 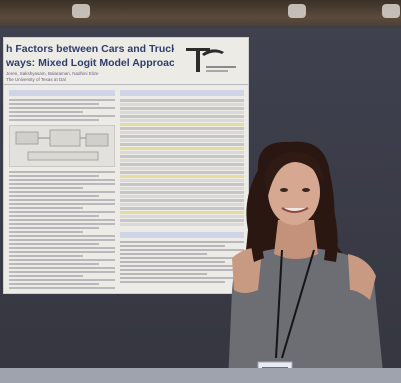 I want to click on floor-strip, so click(x=200, y=375).